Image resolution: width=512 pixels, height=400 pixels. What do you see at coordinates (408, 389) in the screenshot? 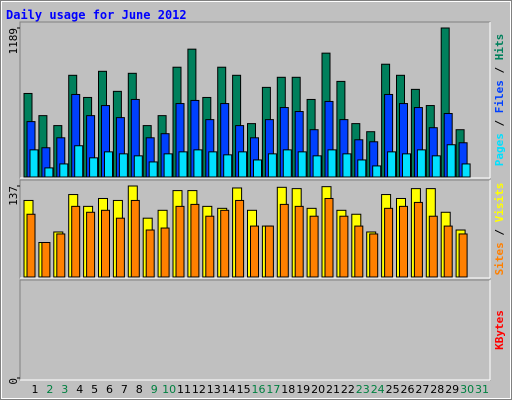
I see `x-tick-label: 26` at bounding box center [408, 389].